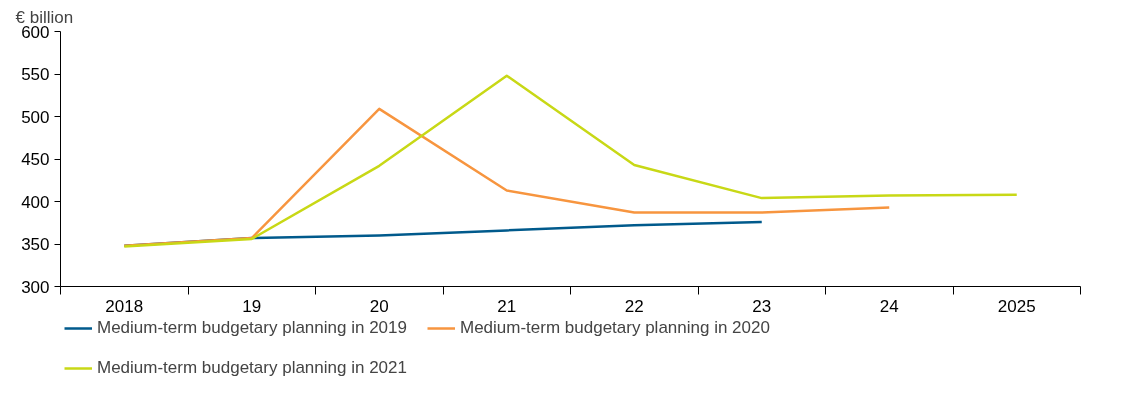 Image resolution: width=1129 pixels, height=418 pixels. Describe the element at coordinates (35, 117) in the screenshot. I see `y-tick-label: 500` at that location.